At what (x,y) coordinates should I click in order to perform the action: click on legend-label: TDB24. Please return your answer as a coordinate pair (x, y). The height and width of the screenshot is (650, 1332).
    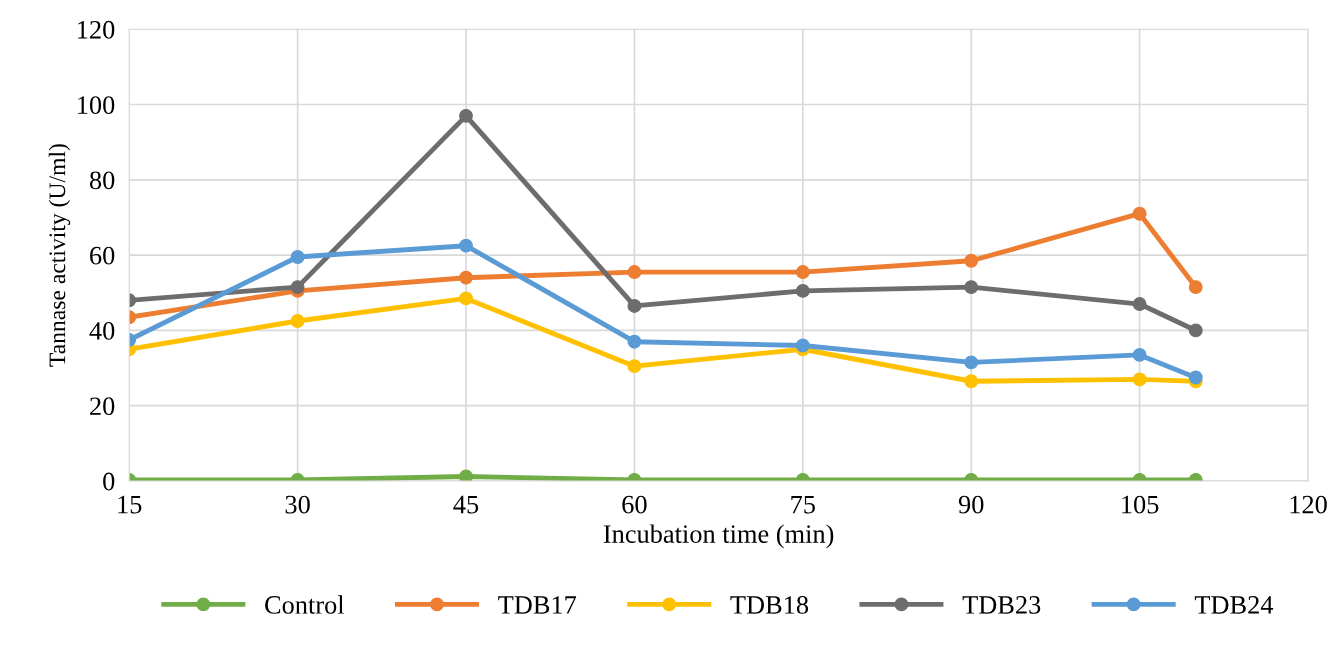
    Looking at the image, I should click on (1234, 605).